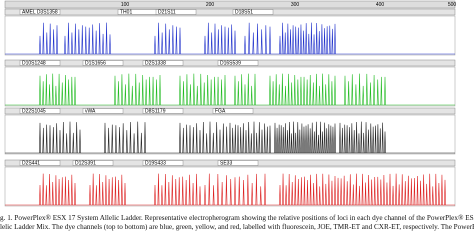 This screenshot has height=240, width=474. Describe the element at coordinates (230, 12) in the screenshot. I see `locus-bar` at that location.